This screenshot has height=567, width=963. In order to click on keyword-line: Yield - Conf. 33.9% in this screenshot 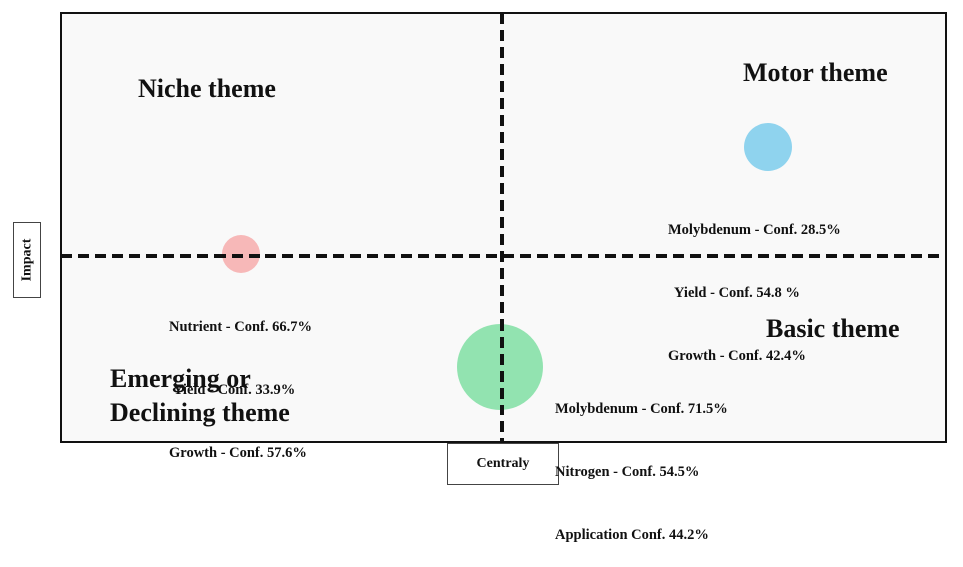, I will do `click(234, 390)`.